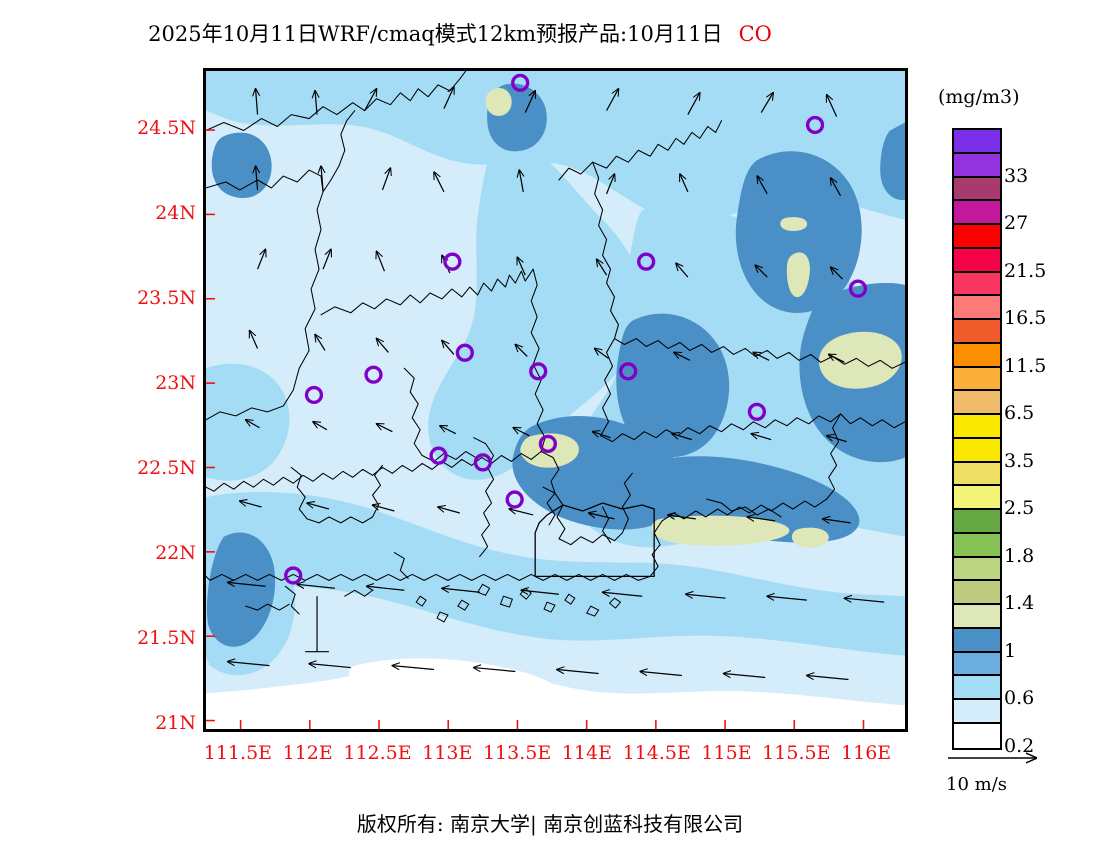 This screenshot has height=850, width=1100. What do you see at coordinates (166, 468) in the screenshot?
I see `y-axis-tick-22.5N: 22.5N` at bounding box center [166, 468].